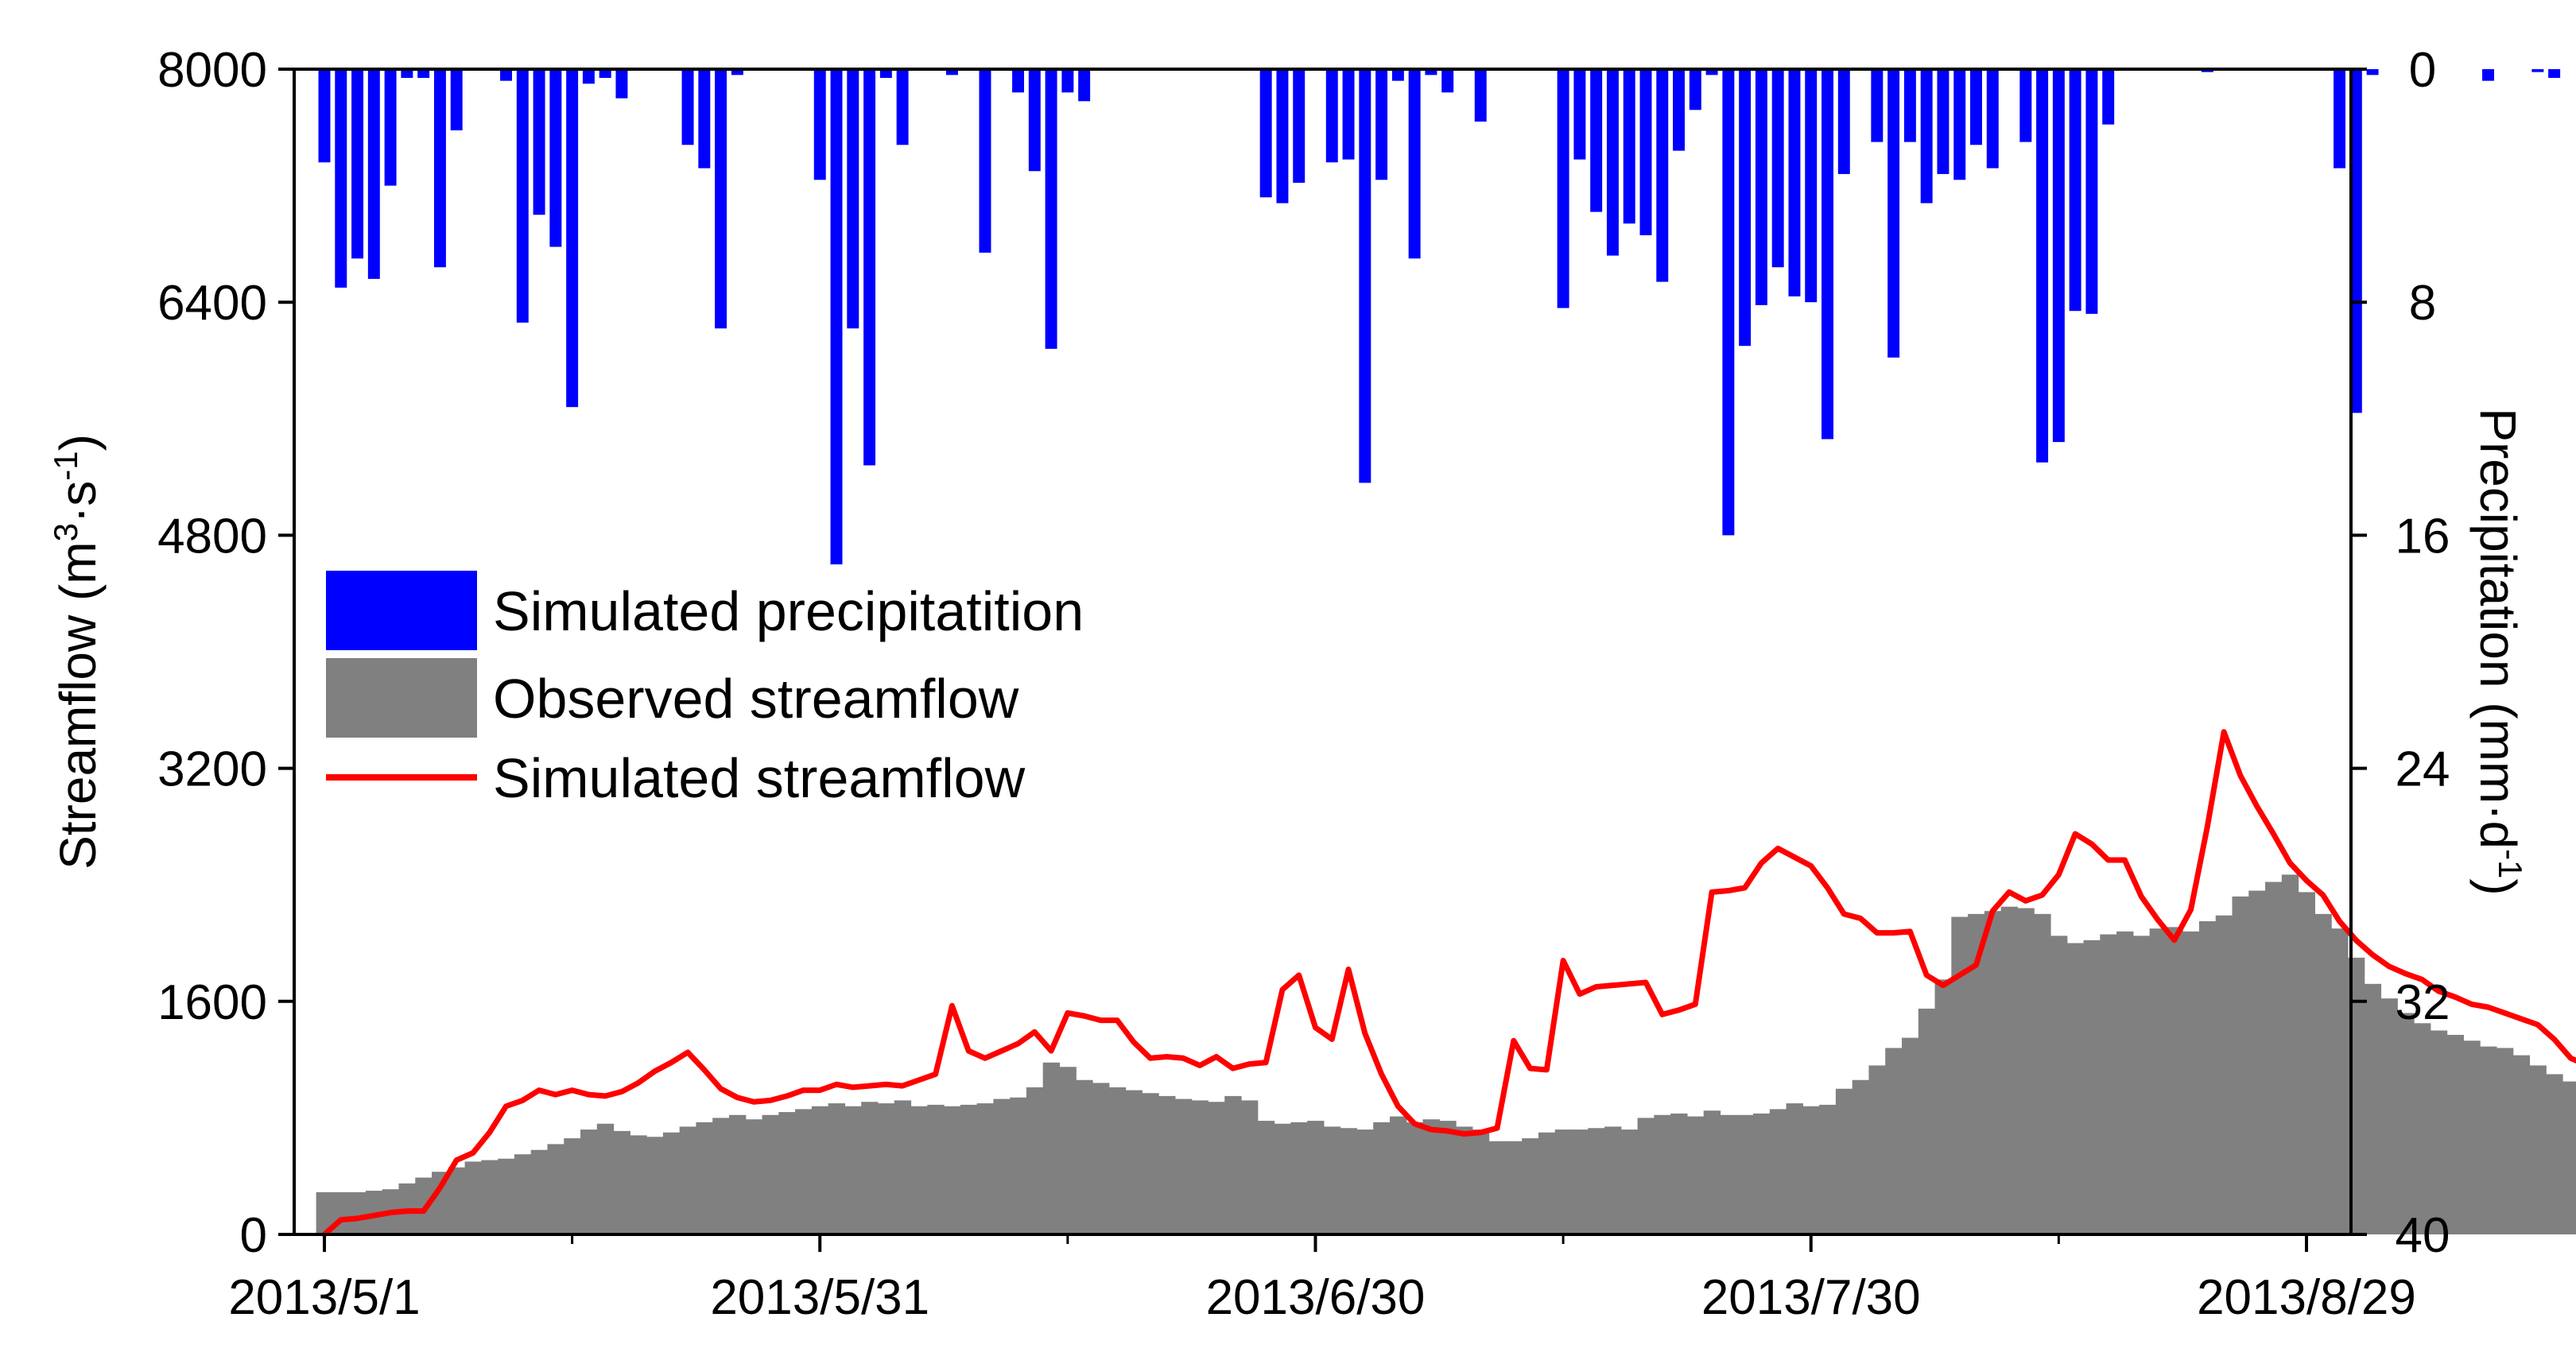  I want to click on x-tick-label: 2013/5/31, so click(820, 1297).